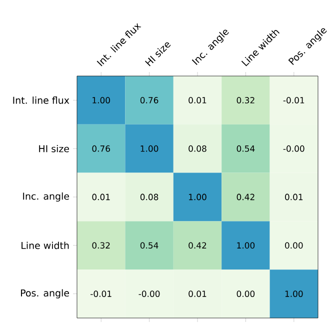 Image resolution: width=332 pixels, height=332 pixels. Describe the element at coordinates (45, 246) in the screenshot. I see `y-tick-label: Line width` at that location.